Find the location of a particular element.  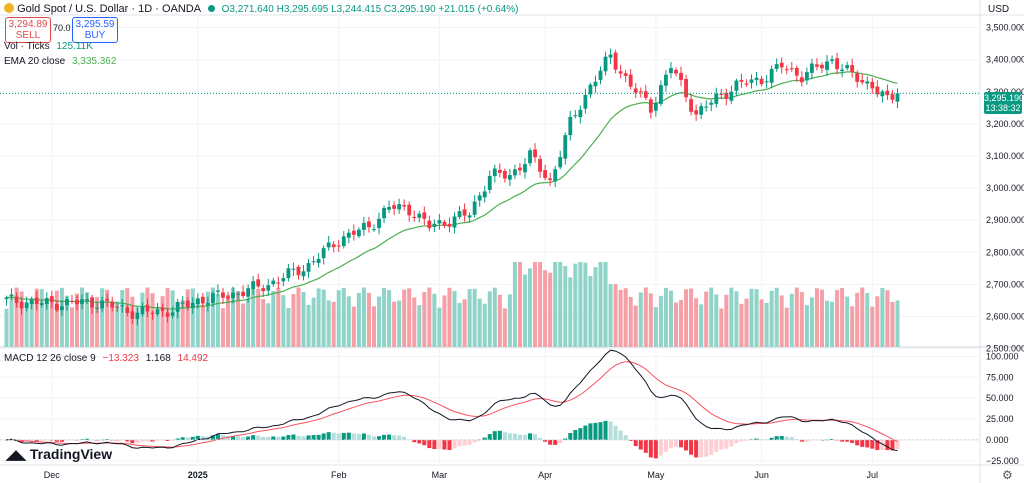

macd-legend: MACD 12 26 close 9 −13.323 1.168 14.492 is located at coordinates (106, 358).